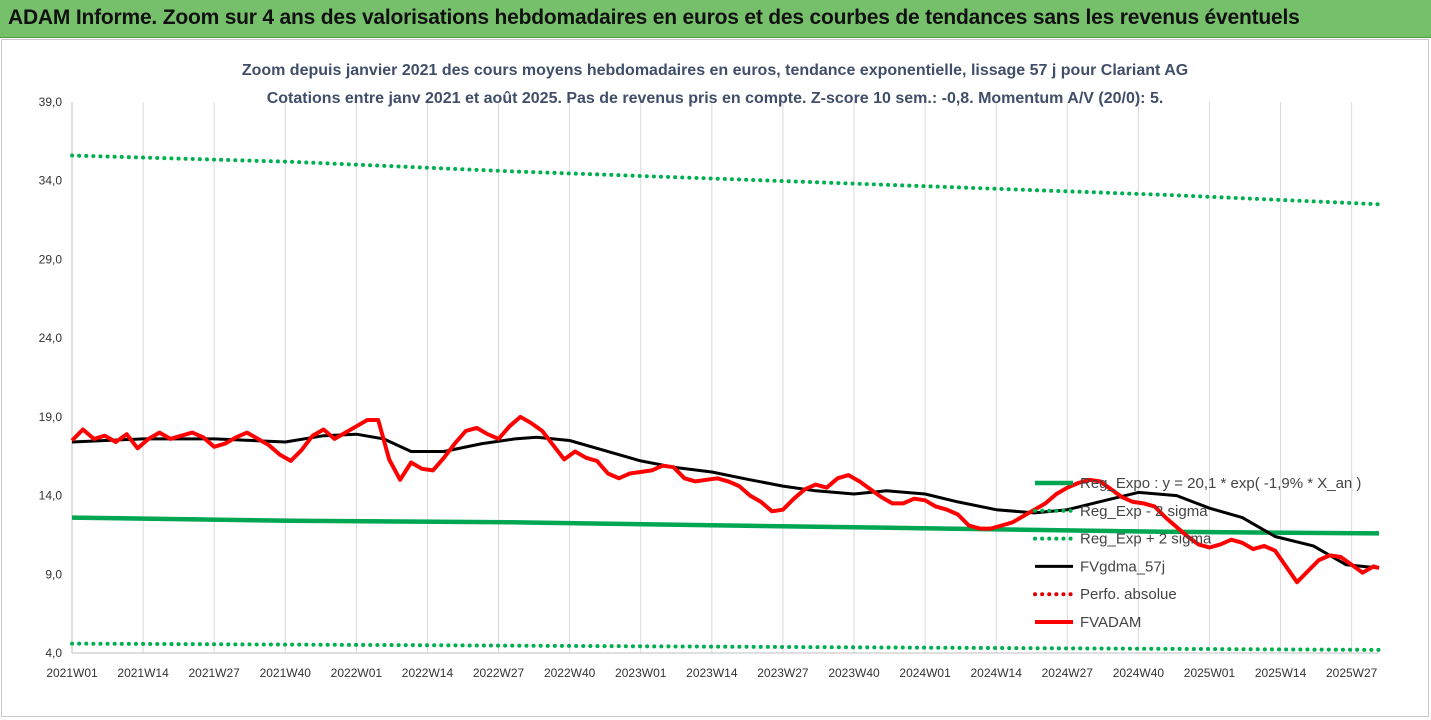 This screenshot has height=720, width=1431. What do you see at coordinates (1281, 673) in the screenshot?
I see `x-tick-label: 2025W14` at bounding box center [1281, 673].